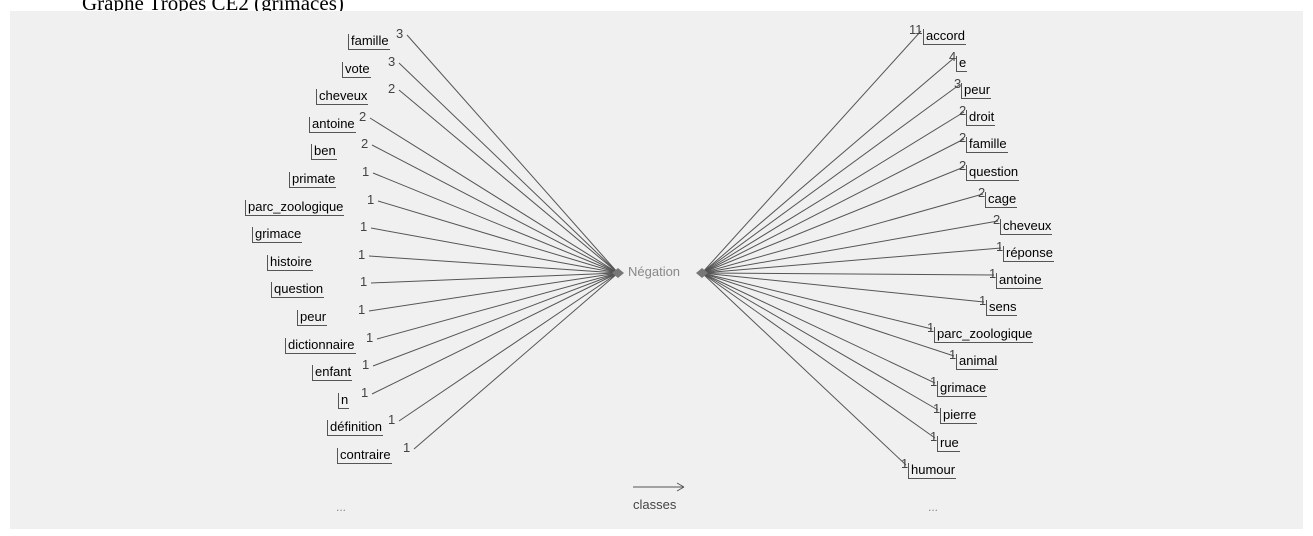 Image resolution: width=1313 pixels, height=536 pixels. What do you see at coordinates (320, 346) in the screenshot?
I see `left-term-label: dictionnaire` at bounding box center [320, 346].